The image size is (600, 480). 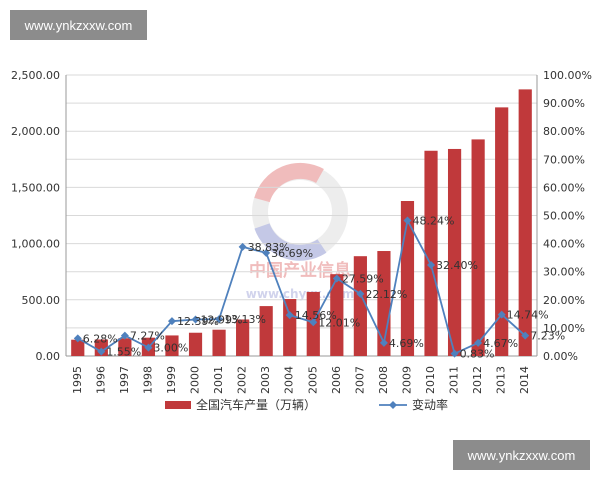 I want to click on right-axis-tick-label: 90.00%, so click(x=564, y=103).